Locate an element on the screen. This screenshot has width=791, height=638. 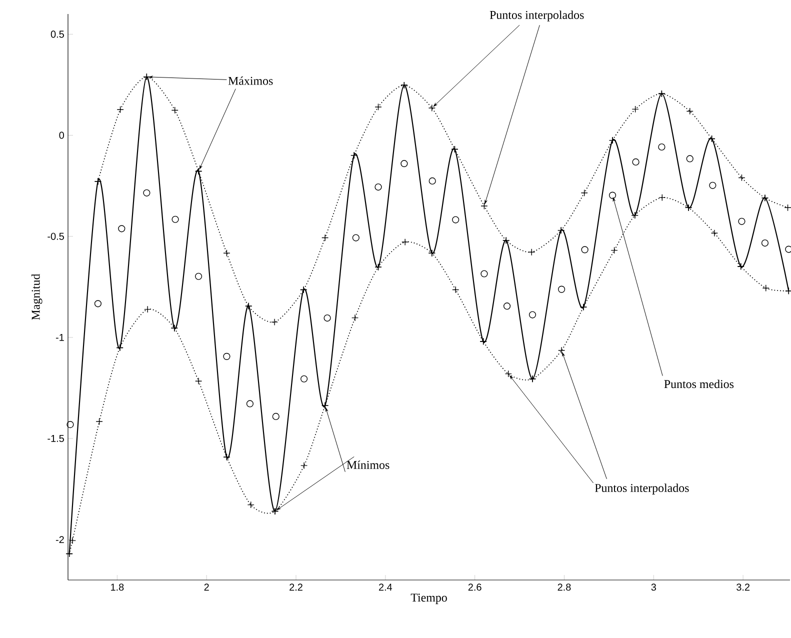
y-tick-label: -1.5 is located at coordinates (56, 438).